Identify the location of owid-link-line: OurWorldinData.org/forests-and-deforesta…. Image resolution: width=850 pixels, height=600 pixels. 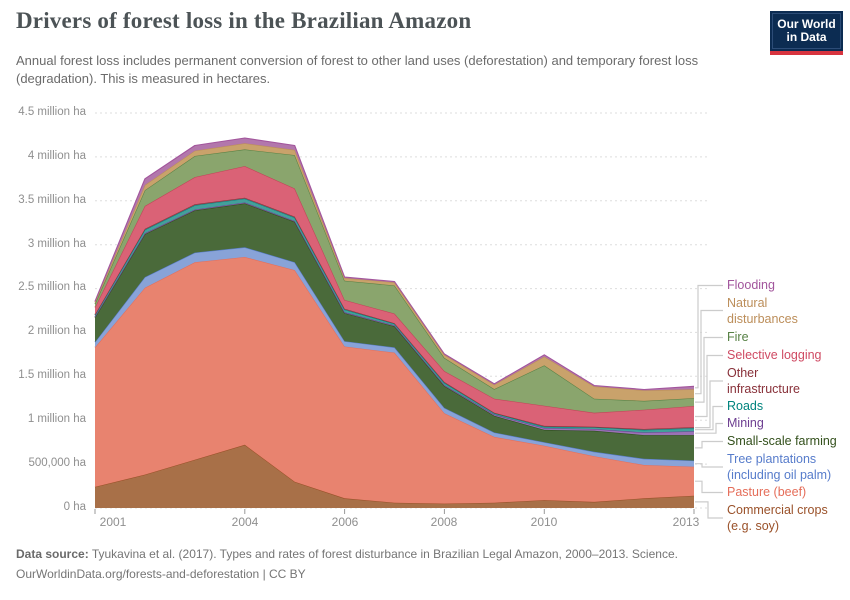
(161, 574).